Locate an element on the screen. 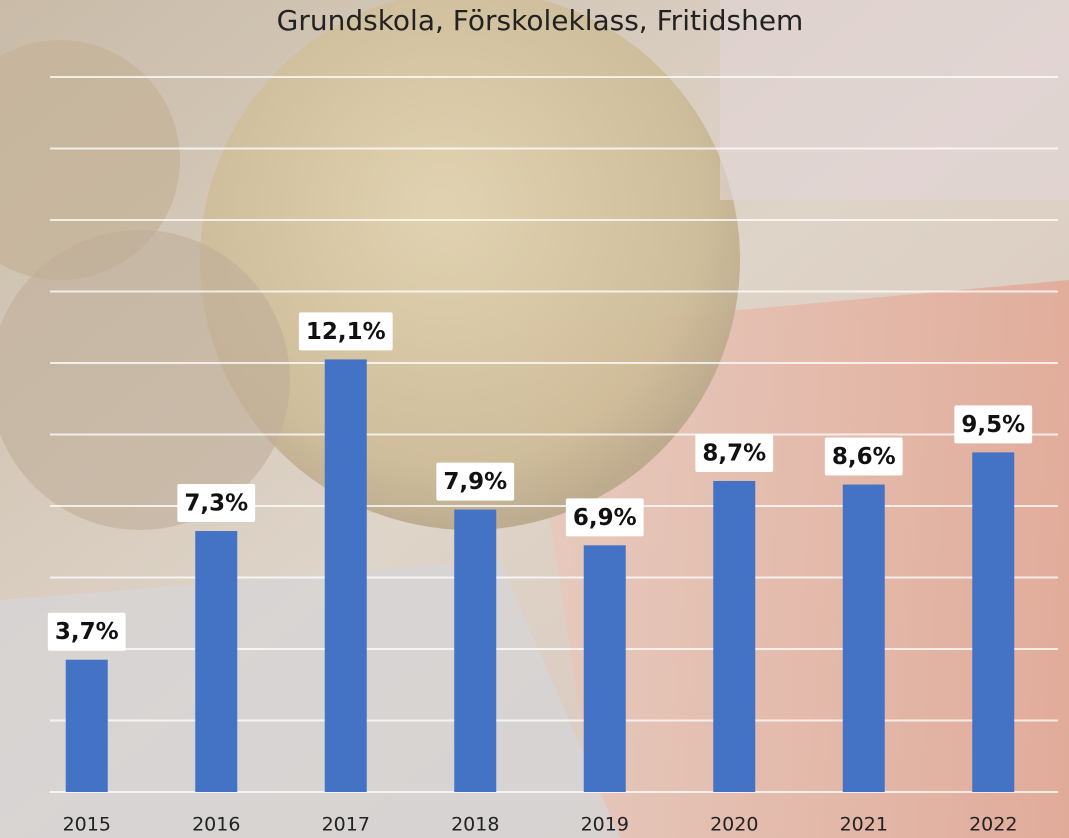 This screenshot has height=838, width=1069. x-tick-label: 2022 is located at coordinates (993, 825).